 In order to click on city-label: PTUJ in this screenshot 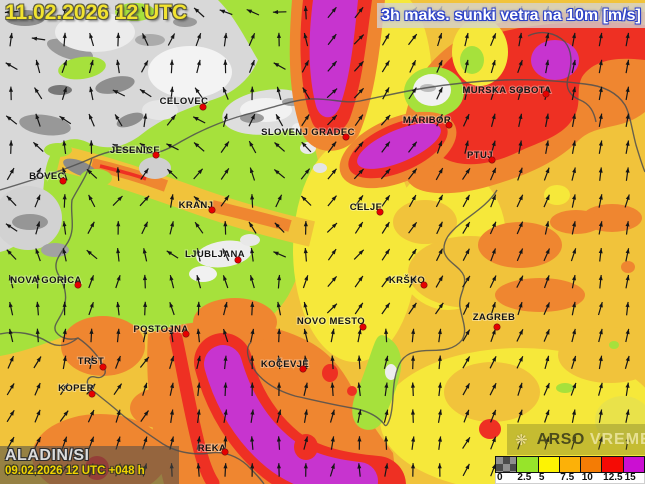, I will do `click(480, 155)`.